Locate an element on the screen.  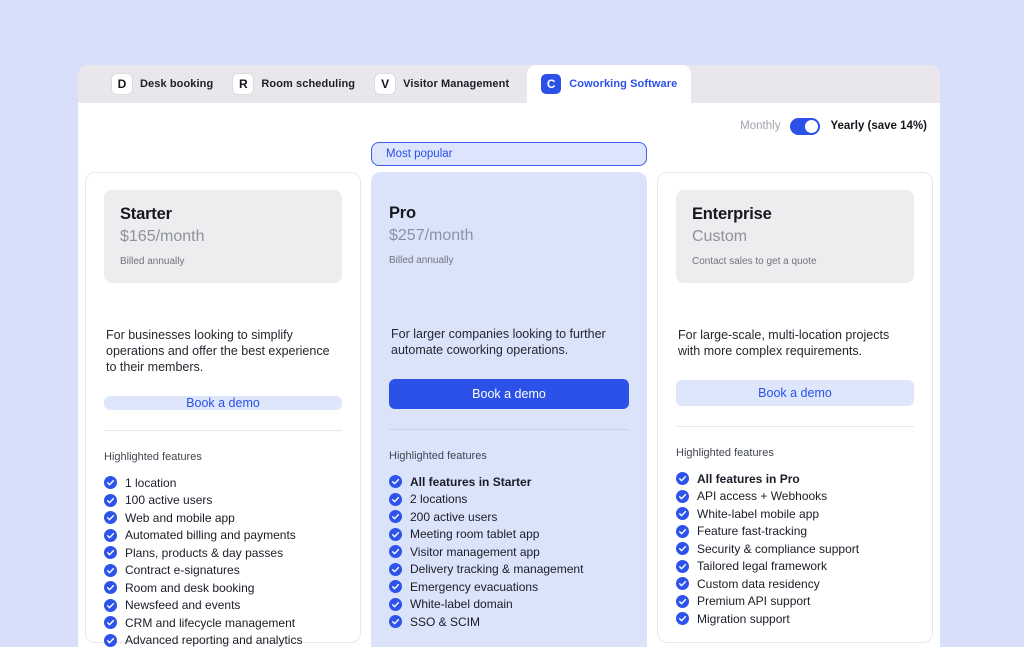
tab-label: Visitor Management is located at coordinates (456, 84).